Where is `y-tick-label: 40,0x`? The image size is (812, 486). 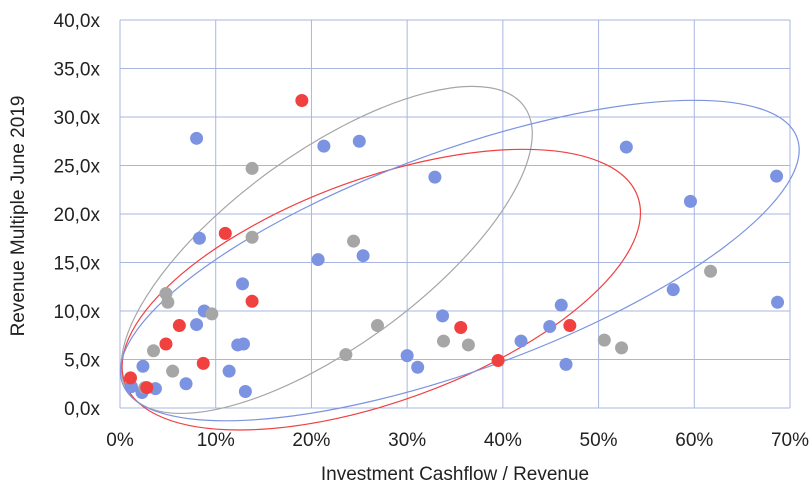 y-tick-label: 40,0x is located at coordinates (77, 21).